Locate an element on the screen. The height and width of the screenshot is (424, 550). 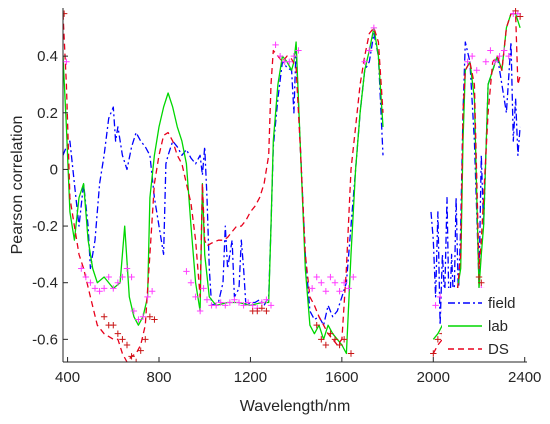
x-tick-label-800: 800 is located at coordinates (158, 377).